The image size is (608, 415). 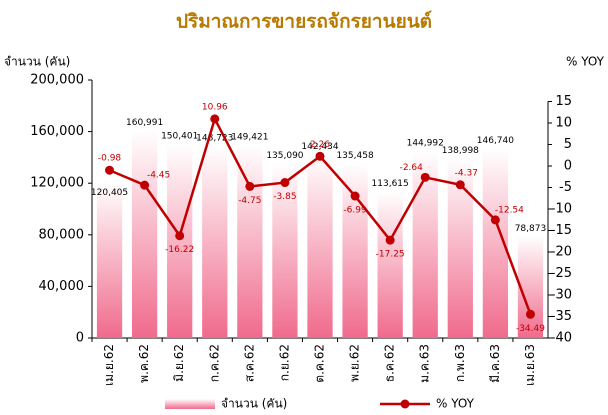 I want to click on y-tick-label: 0, so click(x=80, y=338).